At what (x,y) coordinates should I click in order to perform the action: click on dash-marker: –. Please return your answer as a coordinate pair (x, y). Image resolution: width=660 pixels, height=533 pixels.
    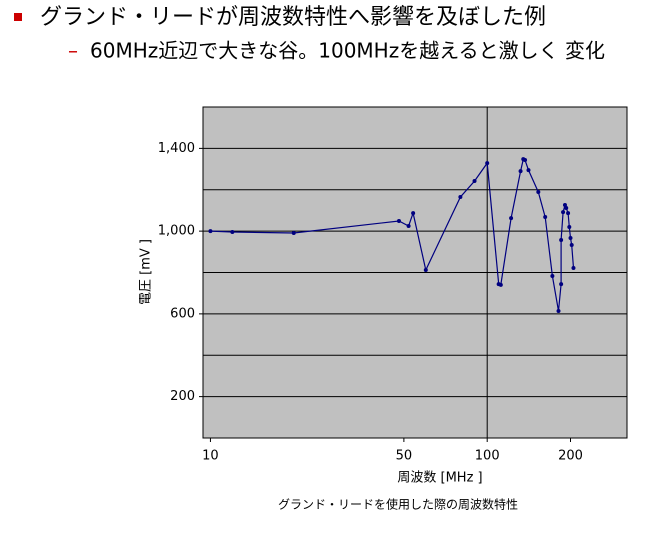
    Looking at the image, I should click on (73, 51).